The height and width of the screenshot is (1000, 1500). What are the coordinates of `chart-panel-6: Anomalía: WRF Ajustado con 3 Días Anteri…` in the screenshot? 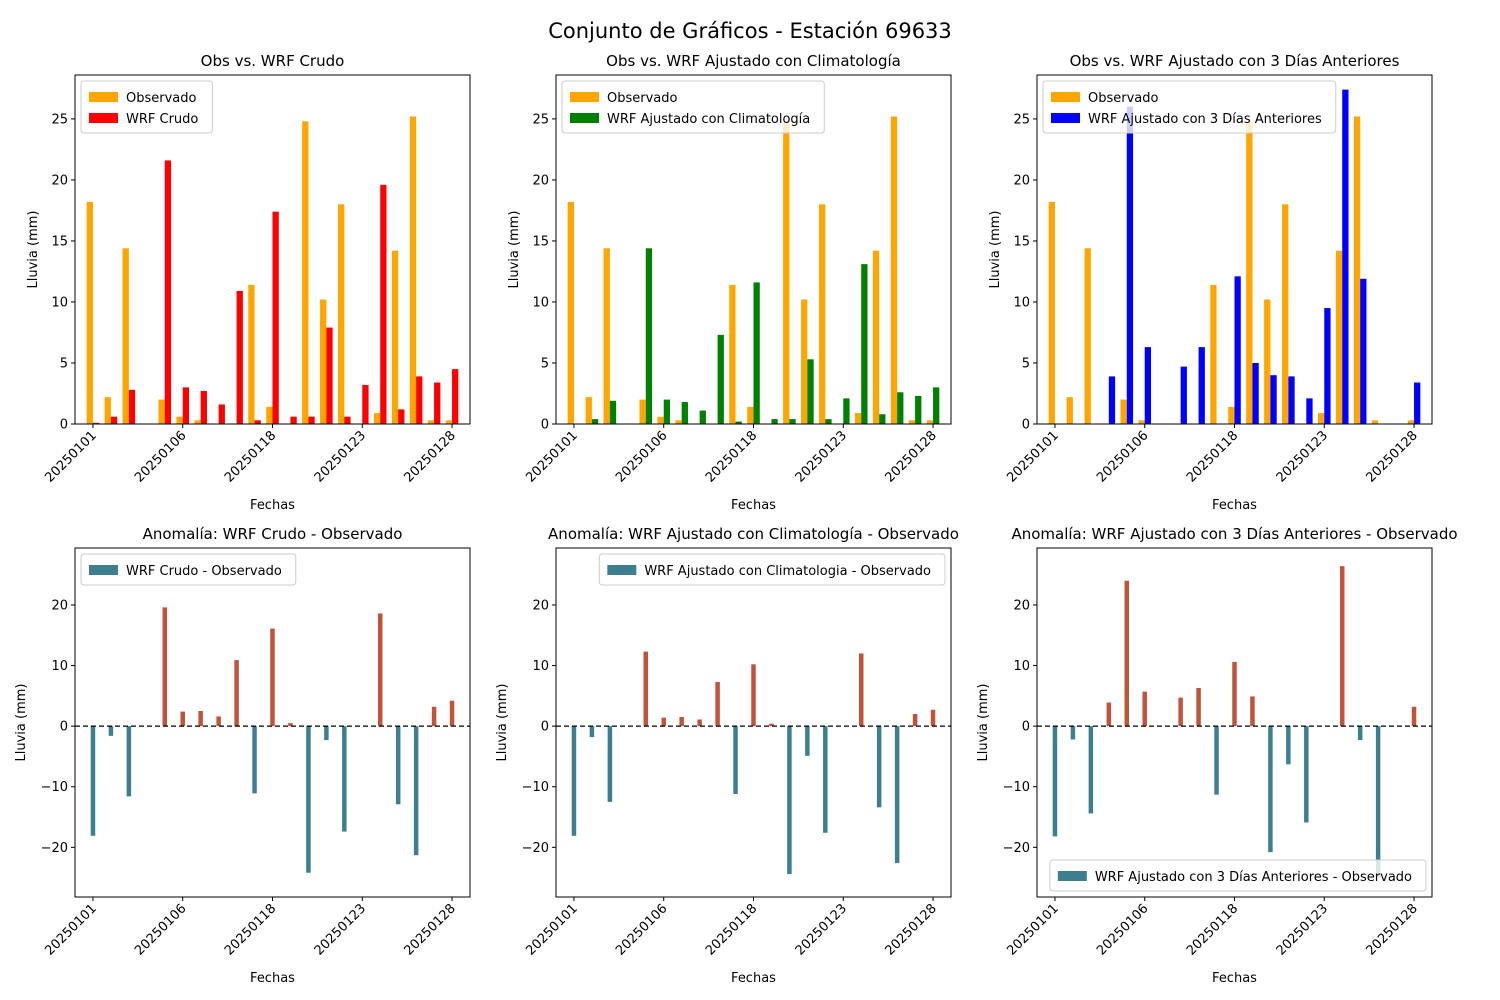 It's located at (1217, 755).